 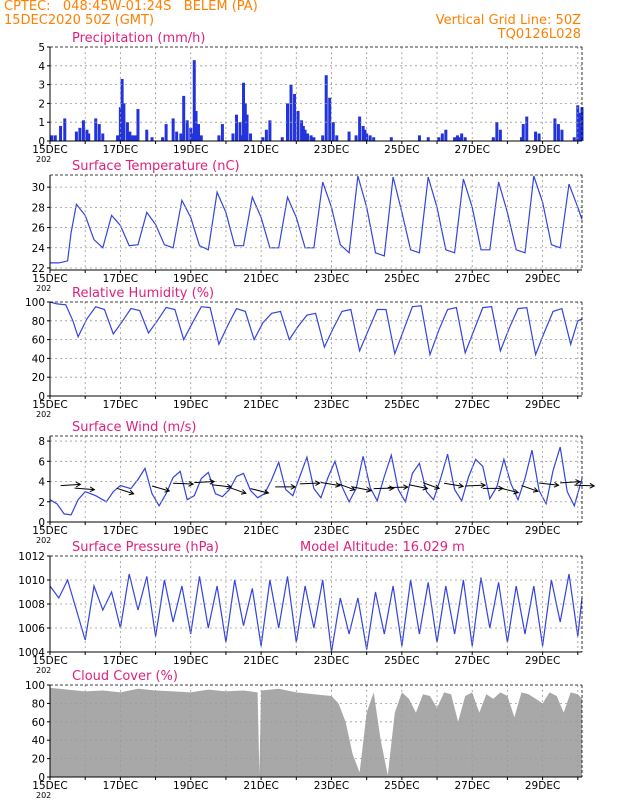 What do you see at coordinates (156, 166) in the screenshot?
I see `temp-title: Surface Temperature (nC)` at bounding box center [156, 166].